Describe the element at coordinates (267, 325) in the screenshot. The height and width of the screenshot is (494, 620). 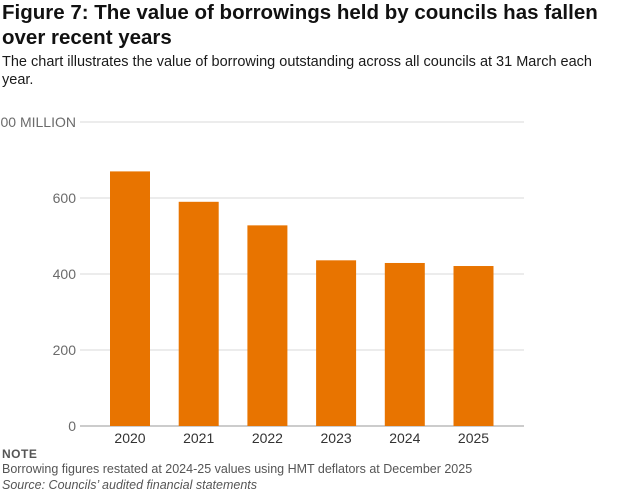
I see `bar-2022` at that location.